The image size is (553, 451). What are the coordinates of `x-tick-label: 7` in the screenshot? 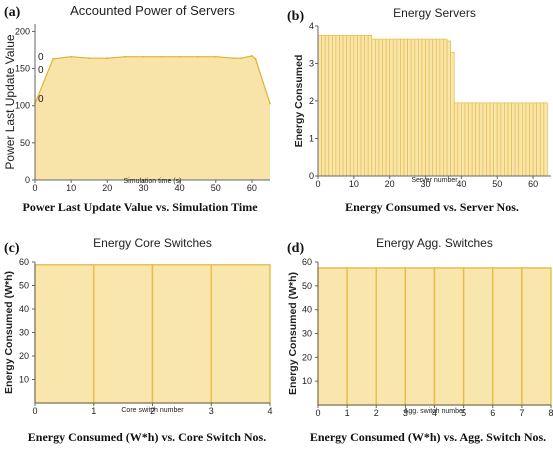 It's located at (521, 413).